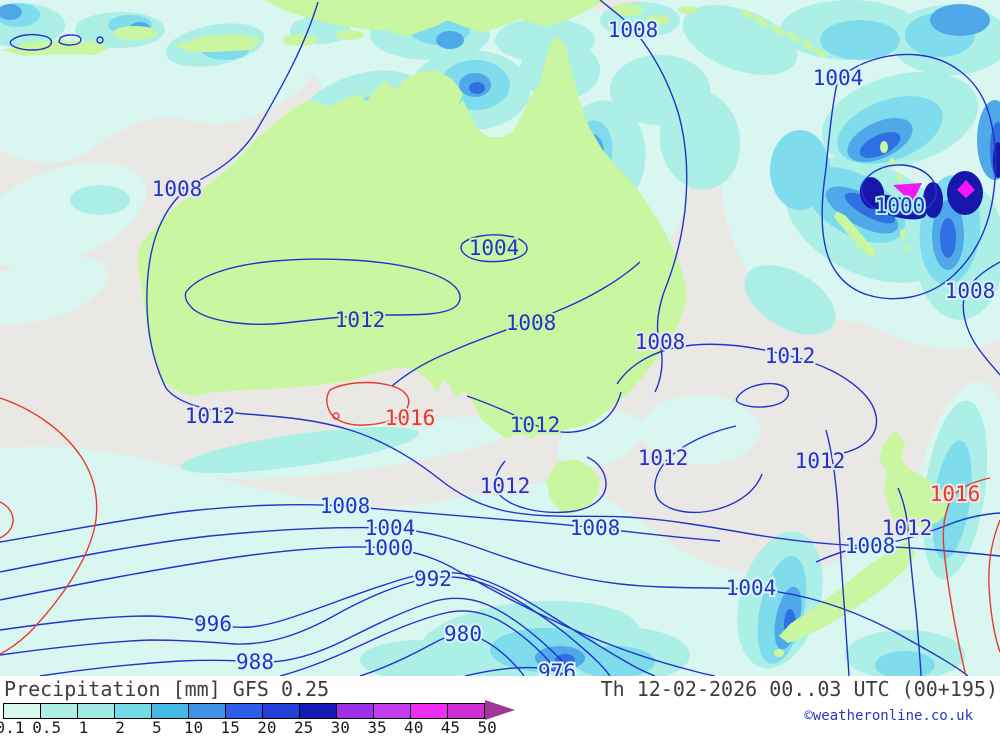  Describe the element at coordinates (450, 727) in the screenshot. I see `colorbar-tick: 45` at that location.